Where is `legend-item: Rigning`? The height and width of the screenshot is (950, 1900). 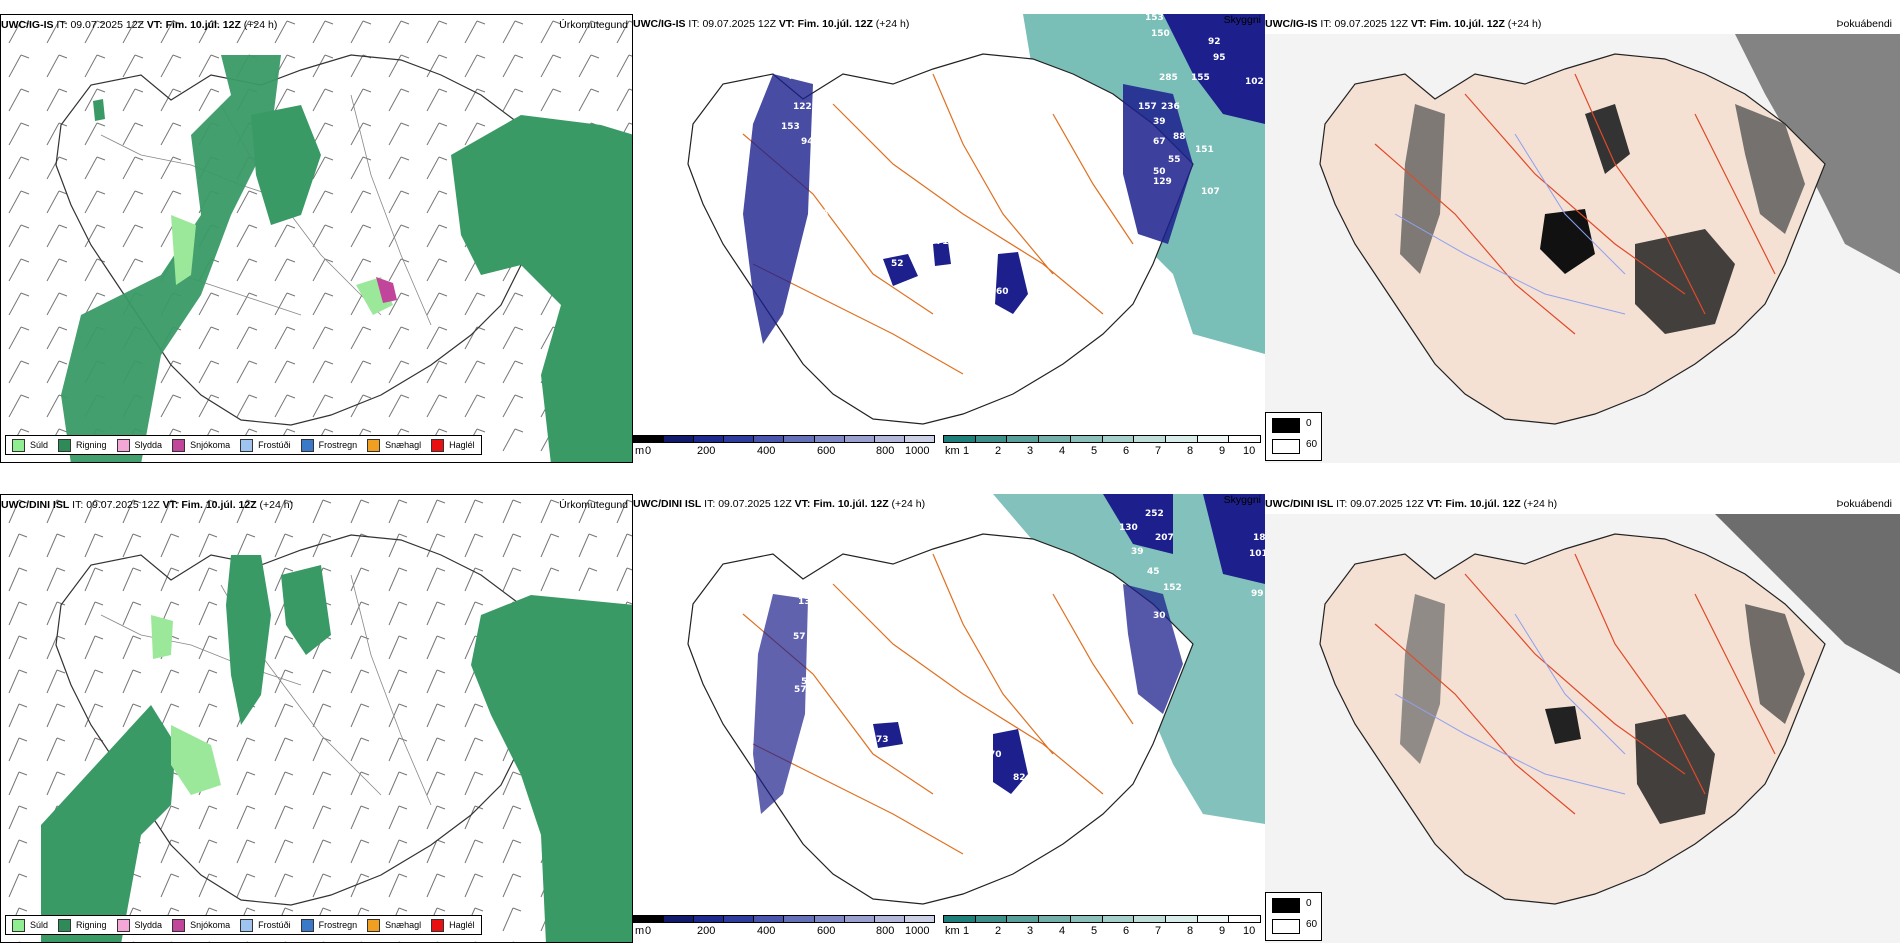 legend-item: Rigning is located at coordinates (82, 445).